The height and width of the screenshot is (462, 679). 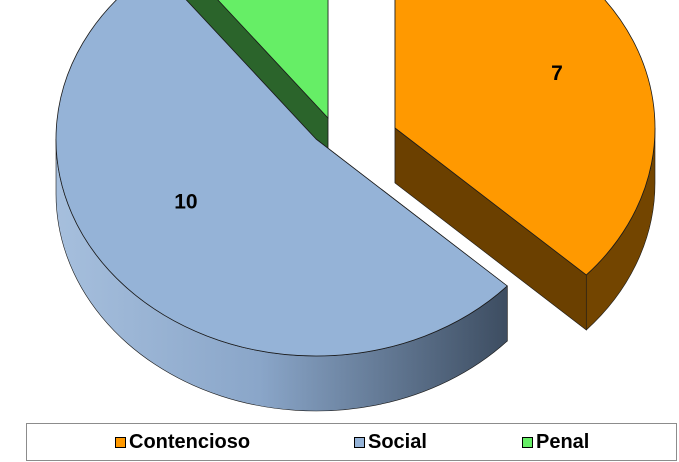 I want to click on slice-penal-top, so click(x=273, y=60).